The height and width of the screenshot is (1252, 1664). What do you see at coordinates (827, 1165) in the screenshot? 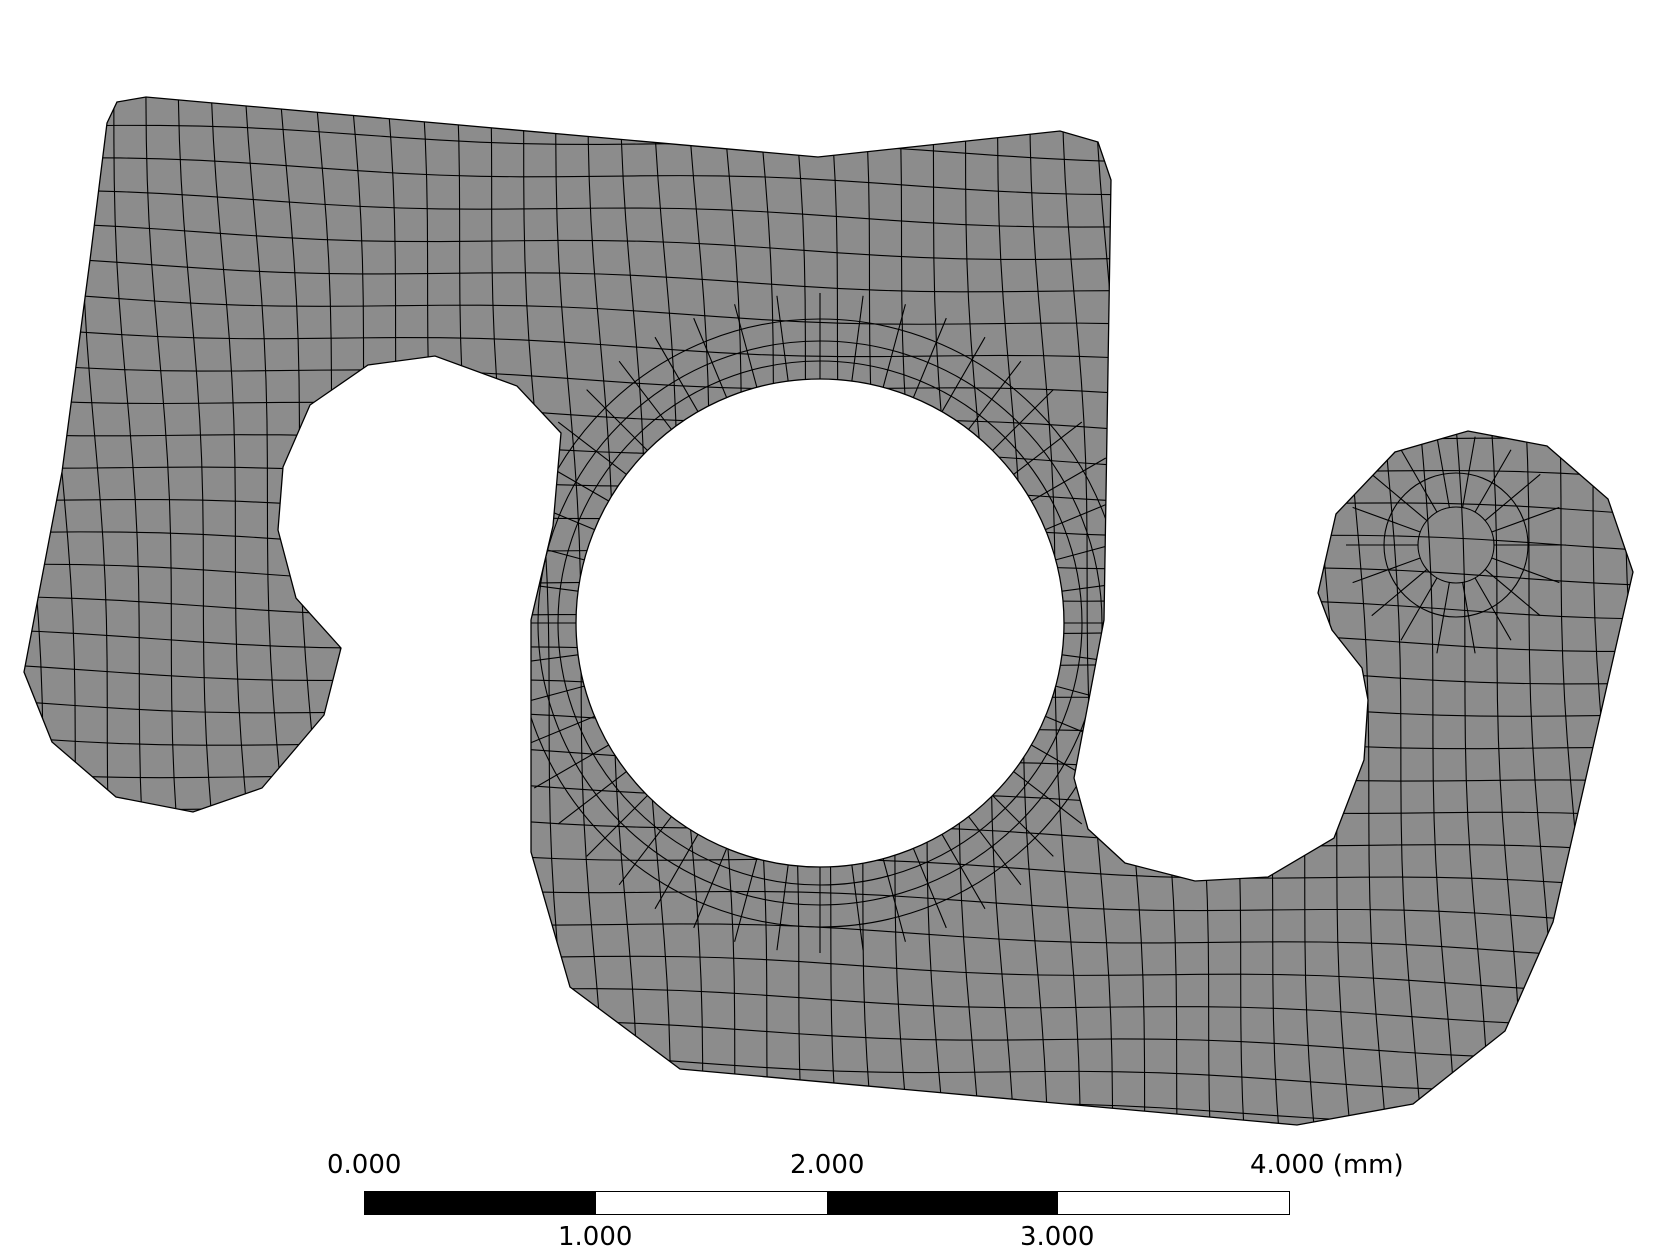
I see `scale-label-2: 2.000` at bounding box center [827, 1165].